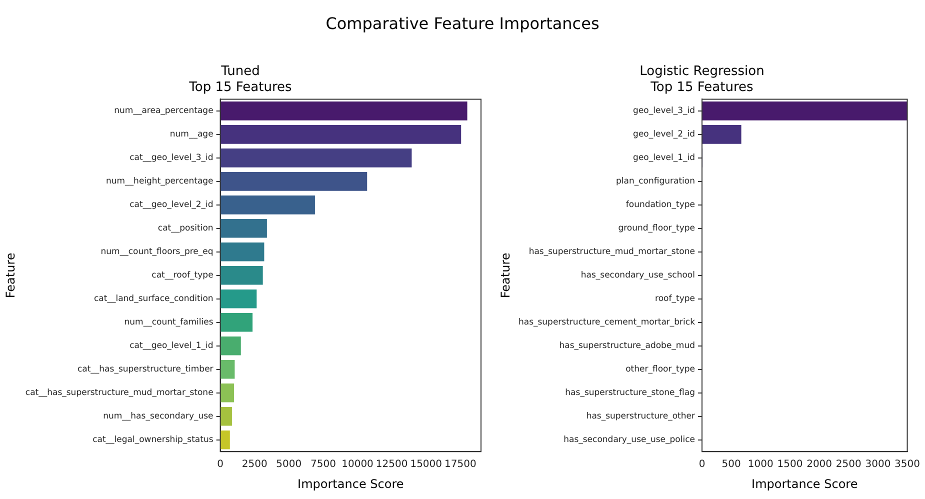  Describe the element at coordinates (664, 158) in the screenshot. I see `y-tick-label: geo_level_1_id` at that location.